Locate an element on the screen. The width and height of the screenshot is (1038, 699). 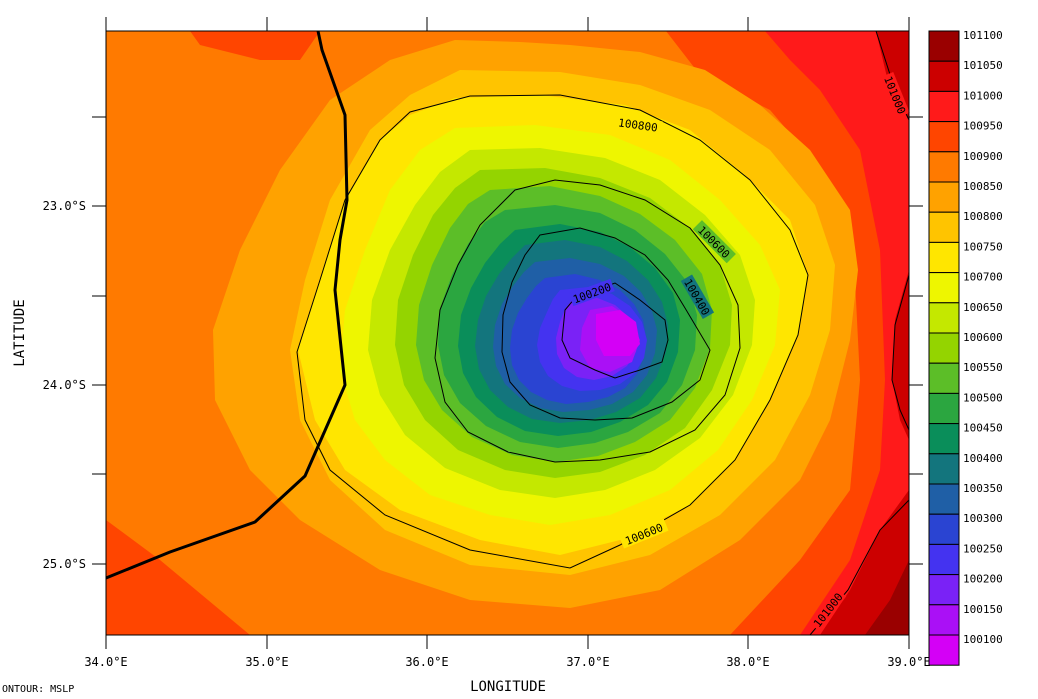
colorbar-label-100600: 100600 is located at coordinates (983, 337).